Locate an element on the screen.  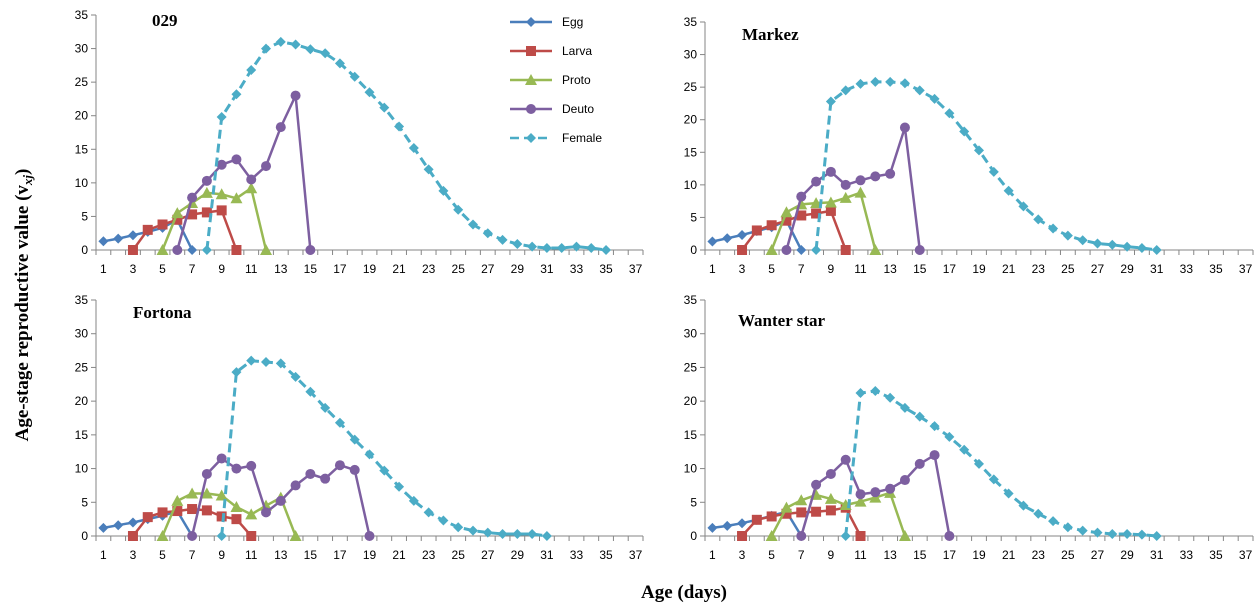
y-tick-label: 10 is located at coordinates (82, 183).